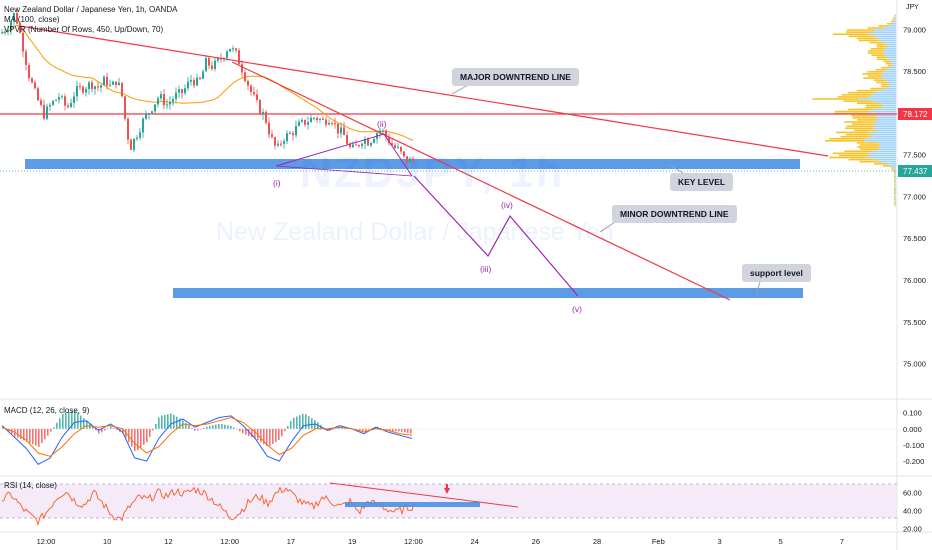 The height and width of the screenshot is (550, 932). What do you see at coordinates (842, 541) in the screenshot?
I see `time-tick-label: 7` at bounding box center [842, 541].